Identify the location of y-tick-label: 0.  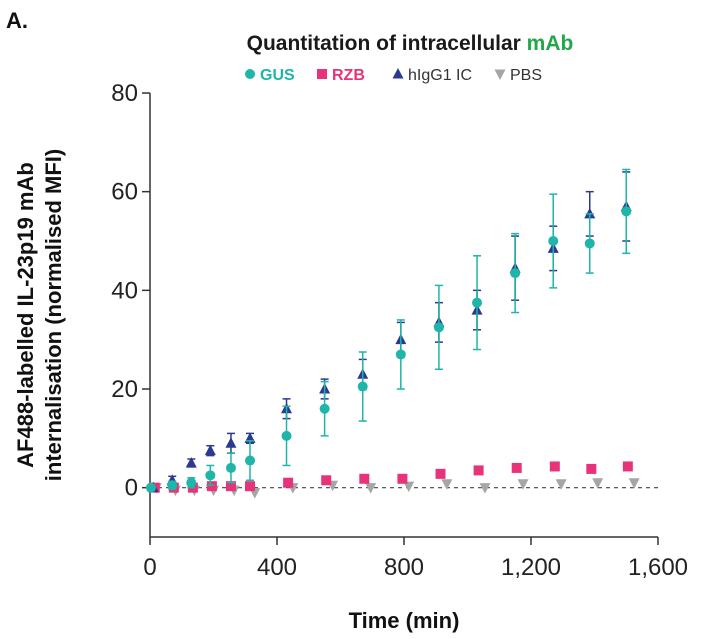
(131, 488).